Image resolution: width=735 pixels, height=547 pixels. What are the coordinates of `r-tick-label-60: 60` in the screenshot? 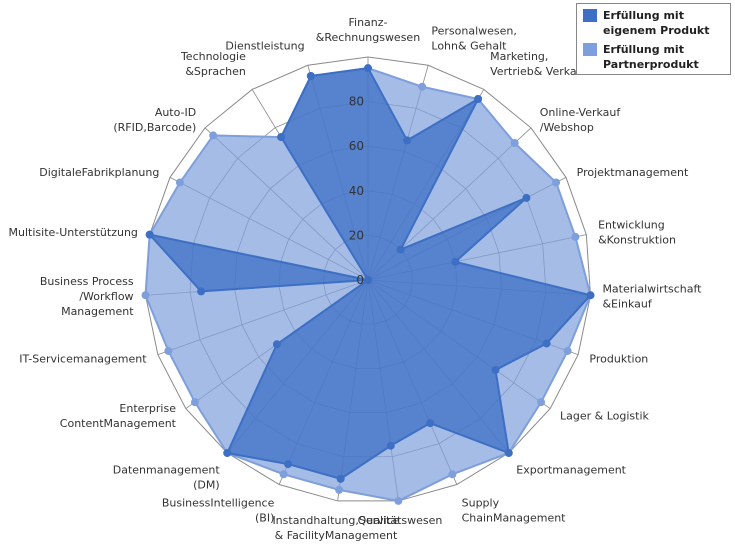 It's located at (356, 146).